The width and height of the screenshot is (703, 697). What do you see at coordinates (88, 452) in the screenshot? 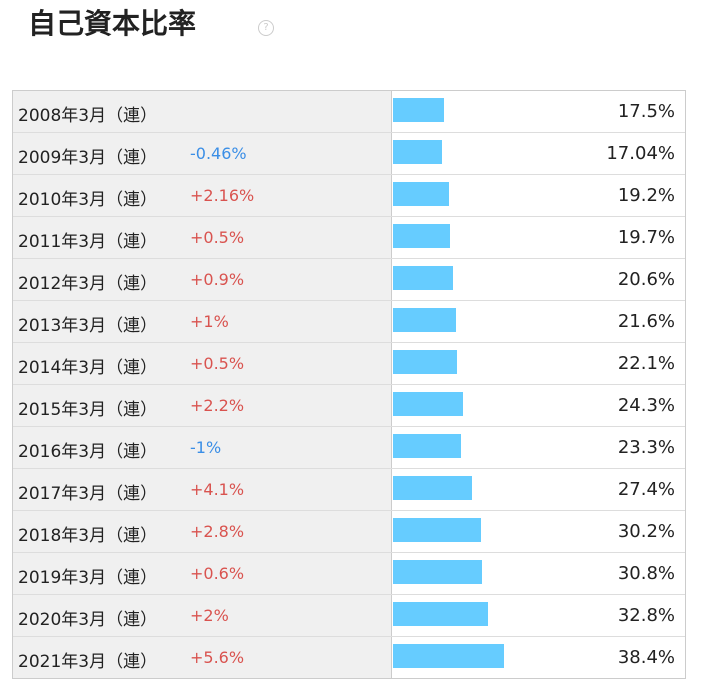
I see `period-label: 2016年3月（連）` at bounding box center [88, 452].